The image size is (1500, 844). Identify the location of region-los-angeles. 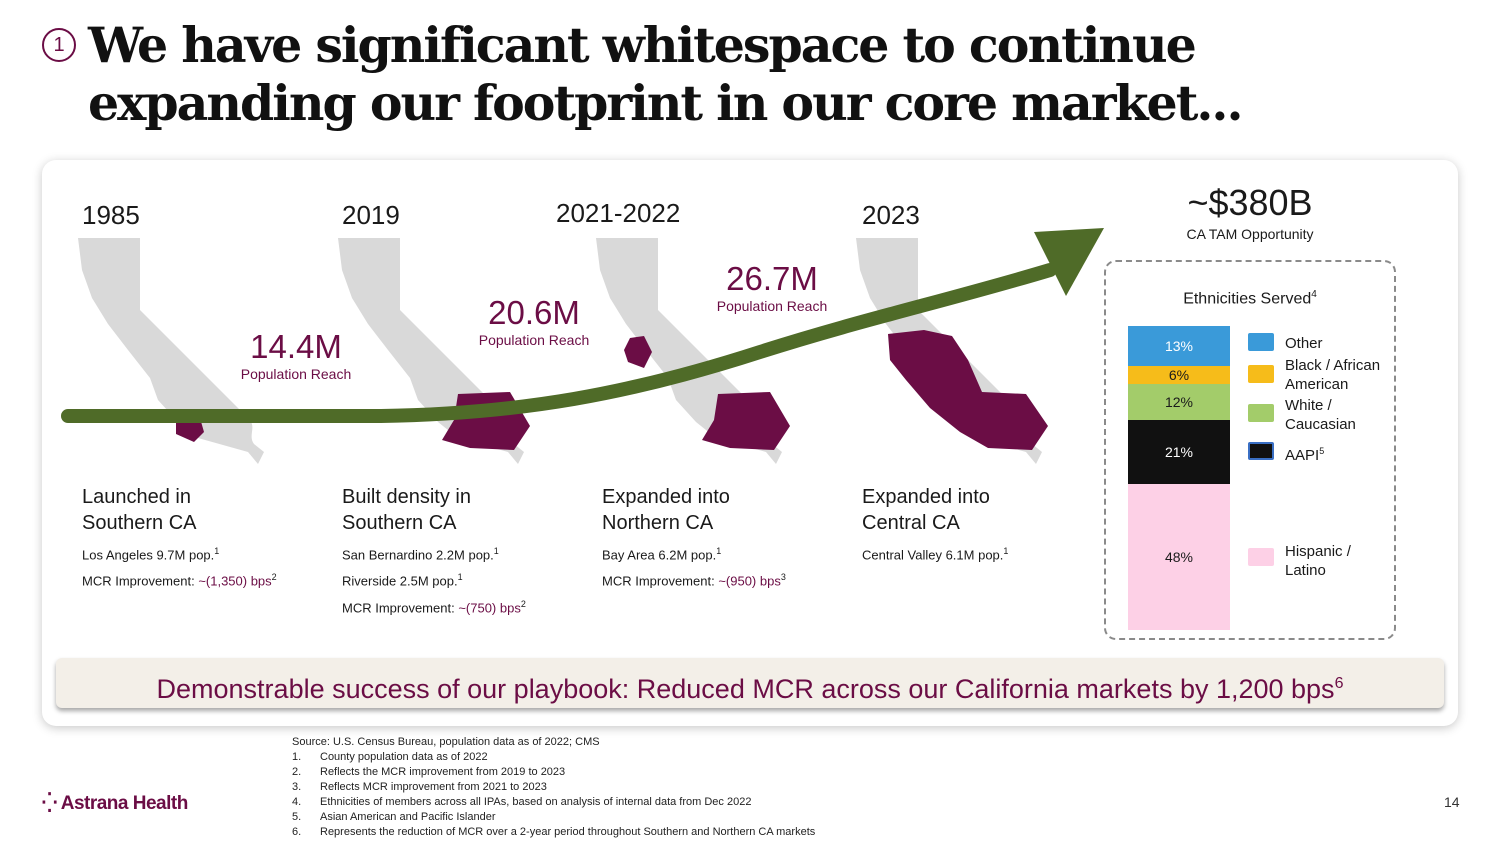
(190, 430).